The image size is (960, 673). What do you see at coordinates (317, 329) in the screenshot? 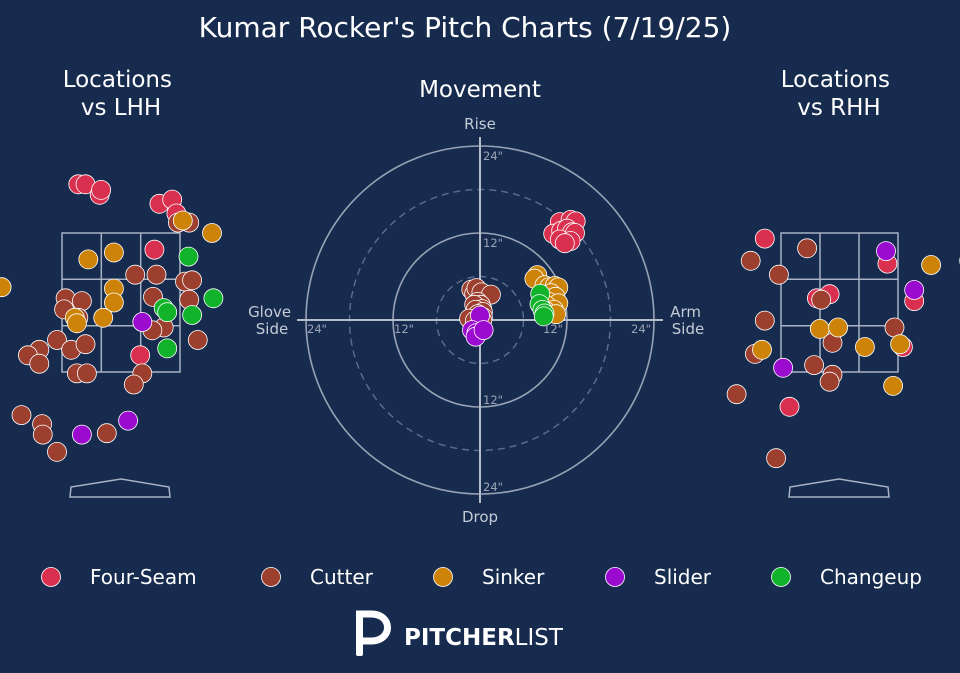
I see `ring-label-24-left: 24"` at bounding box center [317, 329].